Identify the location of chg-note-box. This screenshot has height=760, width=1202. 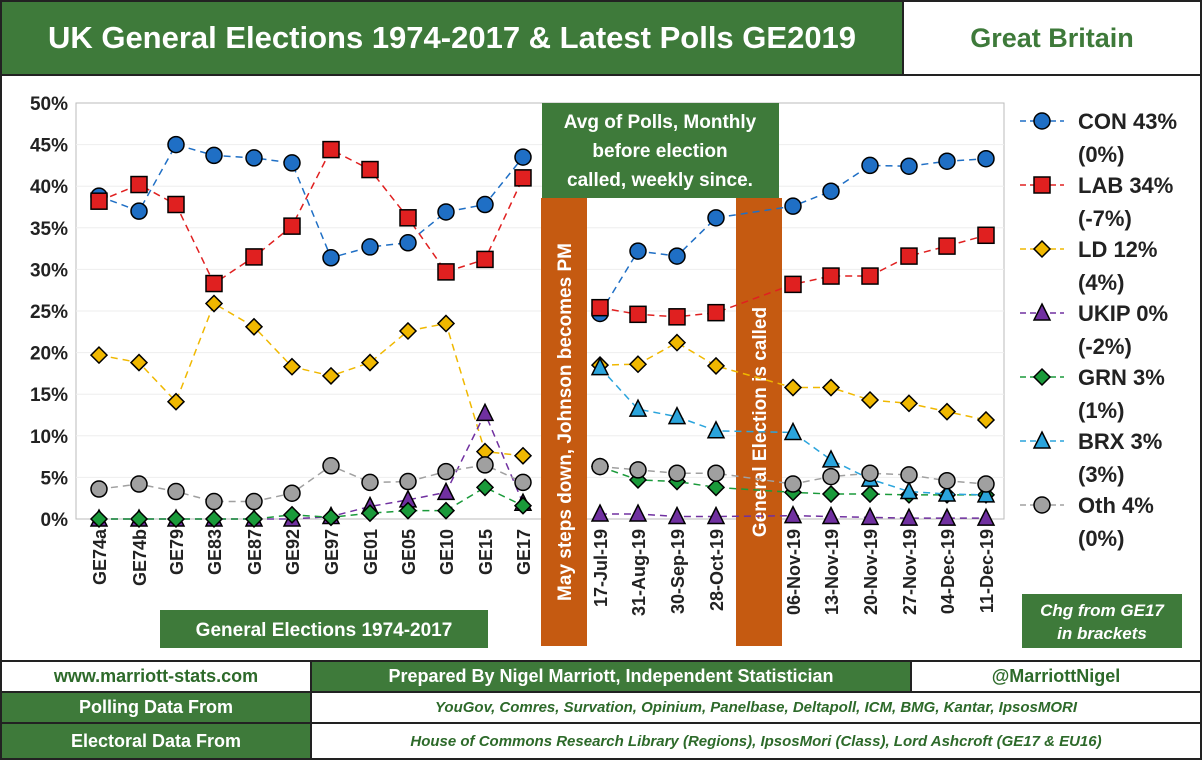
(1102, 621).